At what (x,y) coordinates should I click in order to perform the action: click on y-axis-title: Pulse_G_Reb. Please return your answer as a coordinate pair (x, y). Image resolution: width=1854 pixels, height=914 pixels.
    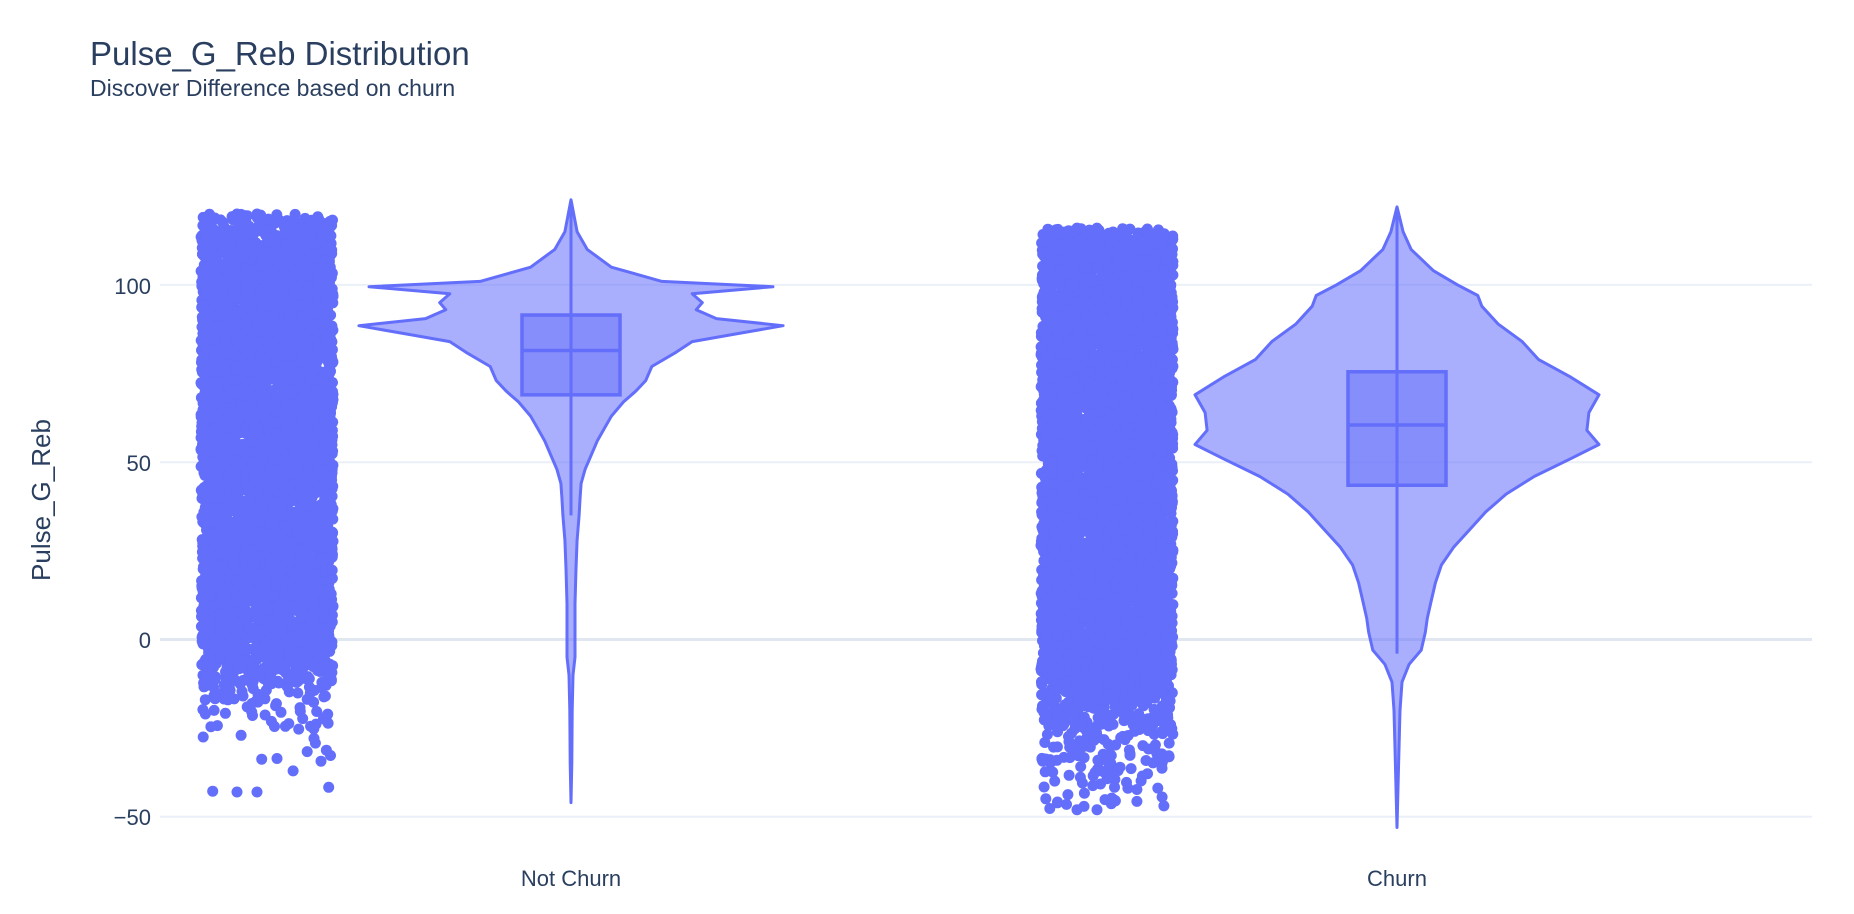
    Looking at the image, I should click on (41, 500).